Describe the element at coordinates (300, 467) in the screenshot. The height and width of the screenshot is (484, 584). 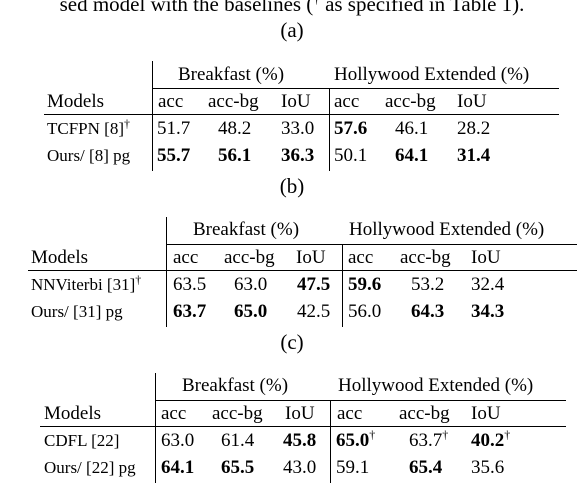
I see `table-cell: 43.0` at that location.